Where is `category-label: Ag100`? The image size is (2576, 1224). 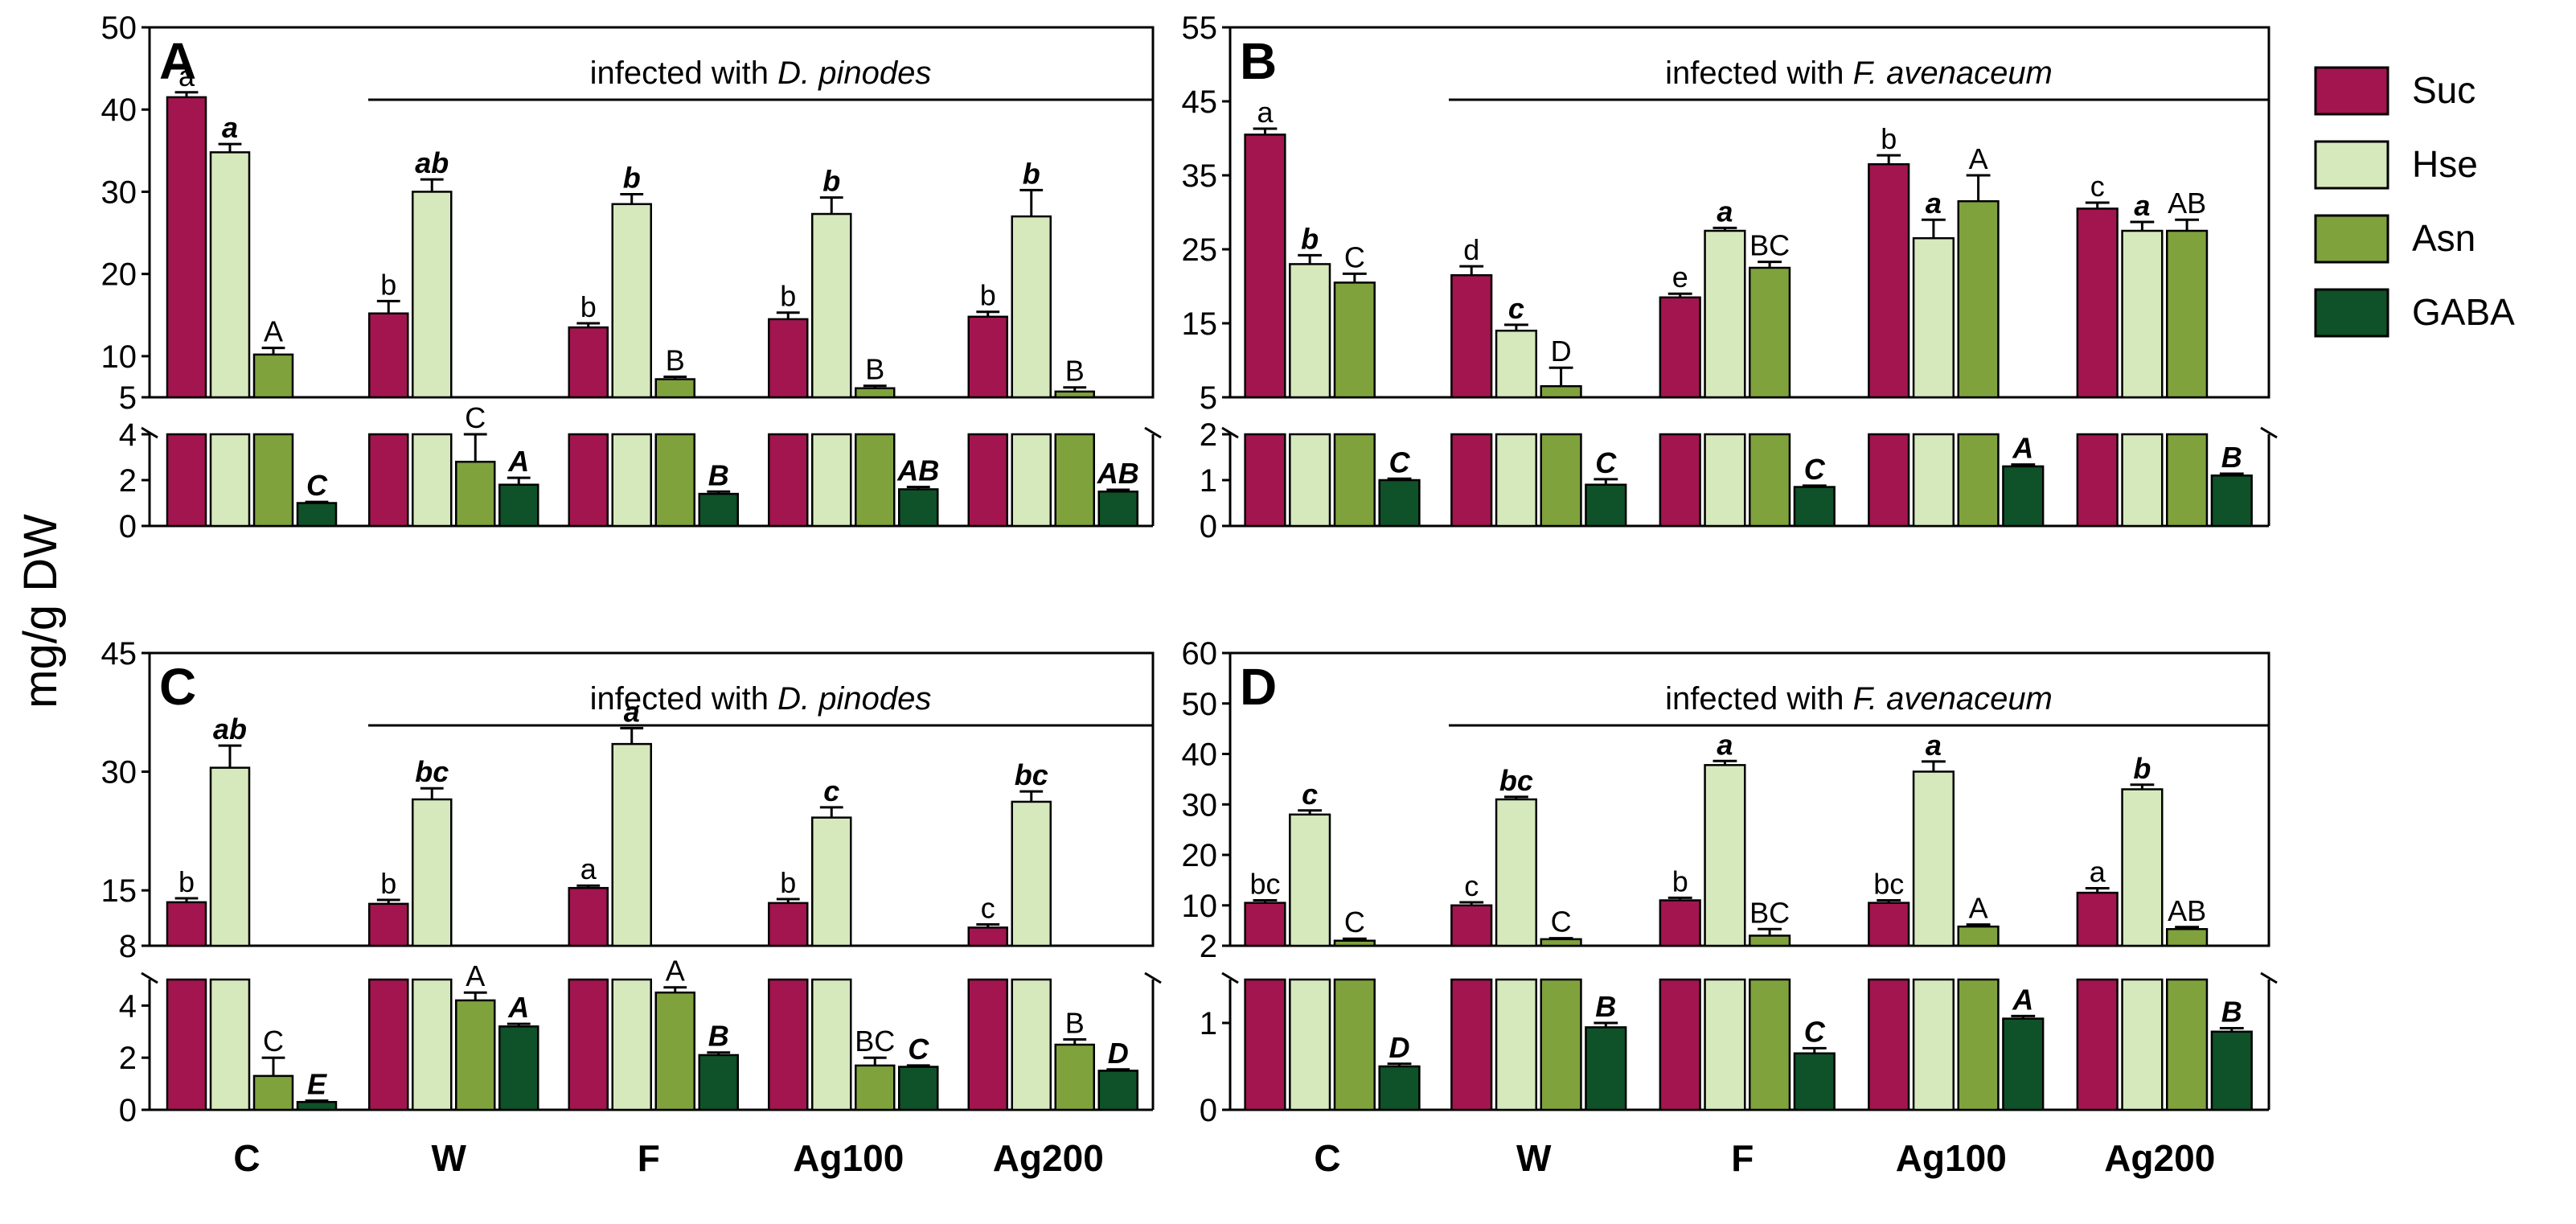 category-label: Ag100 is located at coordinates (848, 1158).